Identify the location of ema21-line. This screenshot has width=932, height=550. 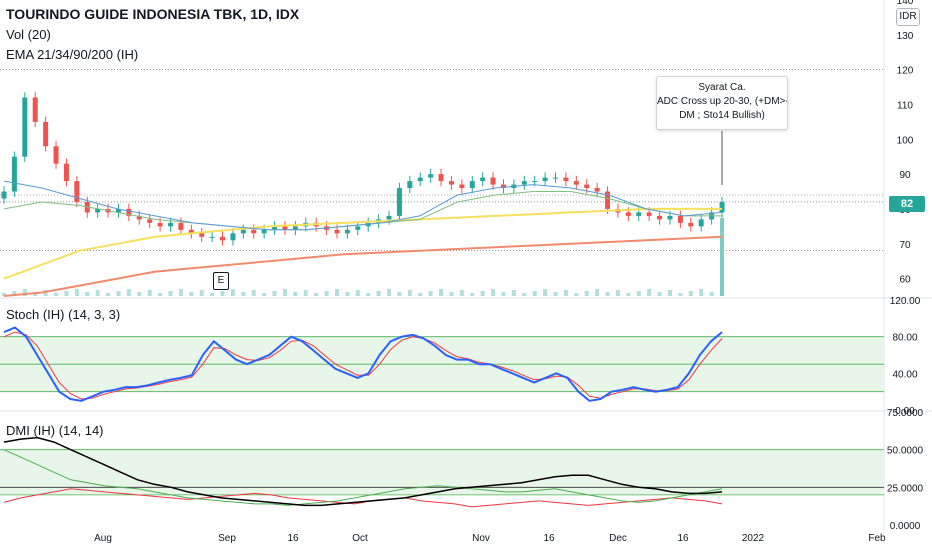
(363, 205).